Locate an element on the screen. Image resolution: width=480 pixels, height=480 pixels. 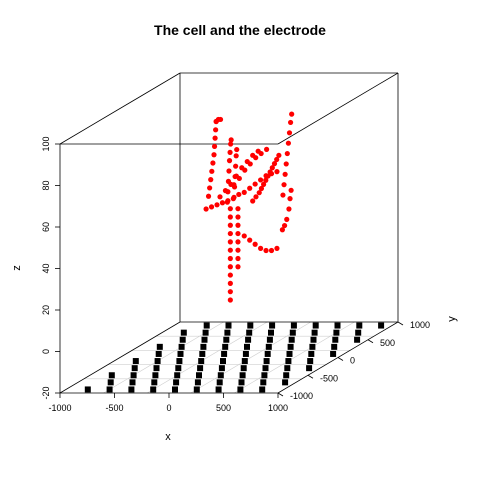
y-tick-label: -1000 is located at coordinates (301, 396).